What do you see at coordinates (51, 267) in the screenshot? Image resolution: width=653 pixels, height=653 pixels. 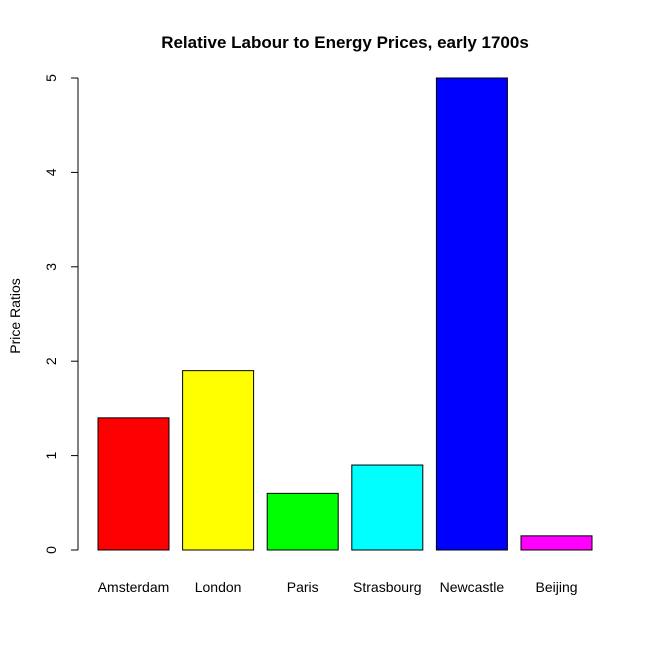 I see `y-tick-label: 3` at bounding box center [51, 267].